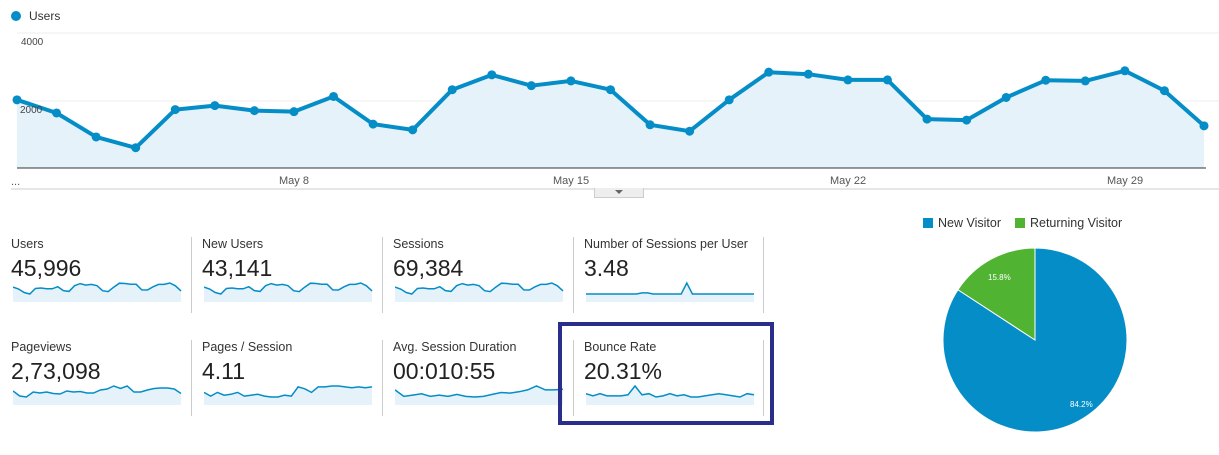 The width and height of the screenshot is (1219, 455). I want to click on y-tick-2000: 2000, so click(31, 110).